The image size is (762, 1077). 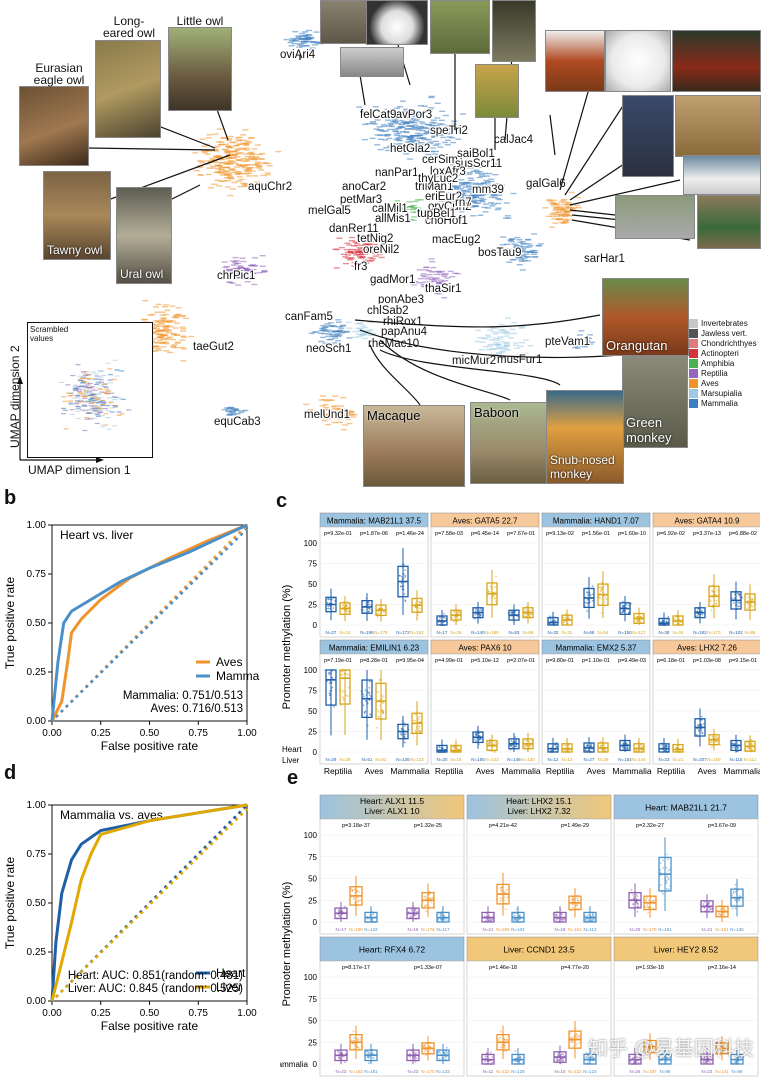 What do you see at coordinates (664, 632) in the screenshot?
I see `n-label: N=38` at bounding box center [664, 632].